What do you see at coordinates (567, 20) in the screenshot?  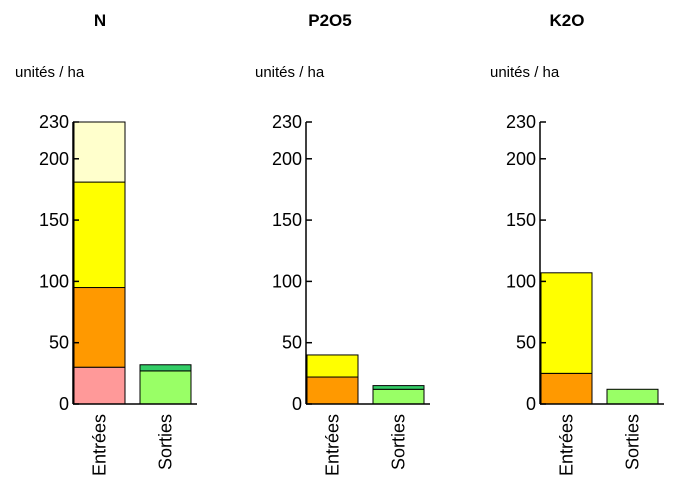 I see `chart-title: K2O` at bounding box center [567, 20].